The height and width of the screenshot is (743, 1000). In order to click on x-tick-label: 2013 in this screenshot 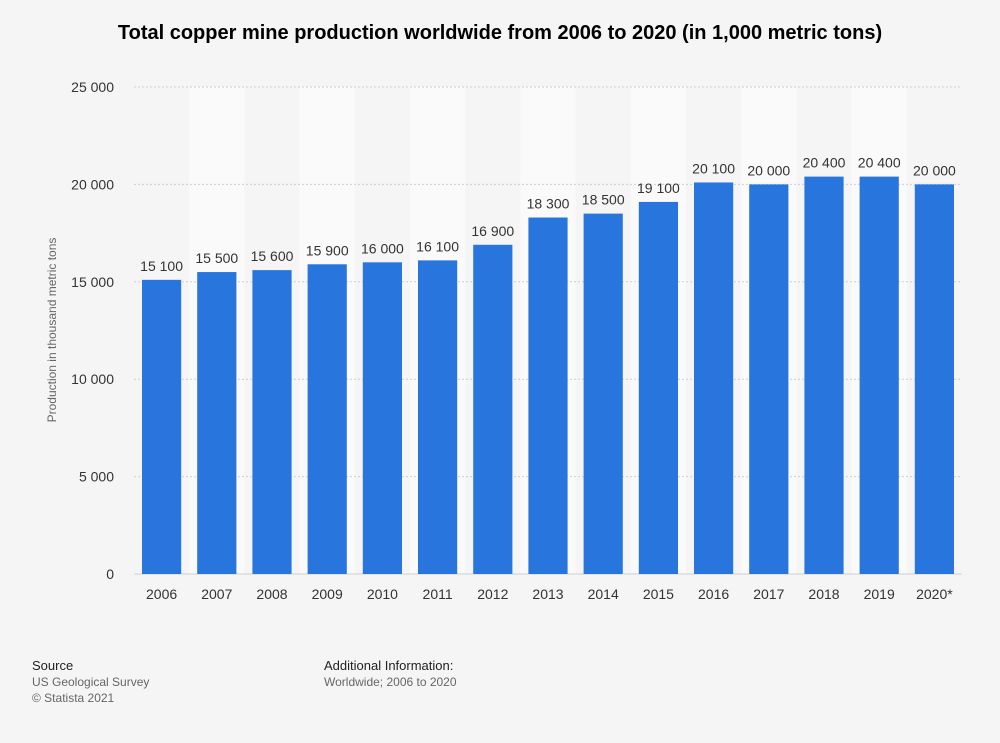, I will do `click(547, 594)`.